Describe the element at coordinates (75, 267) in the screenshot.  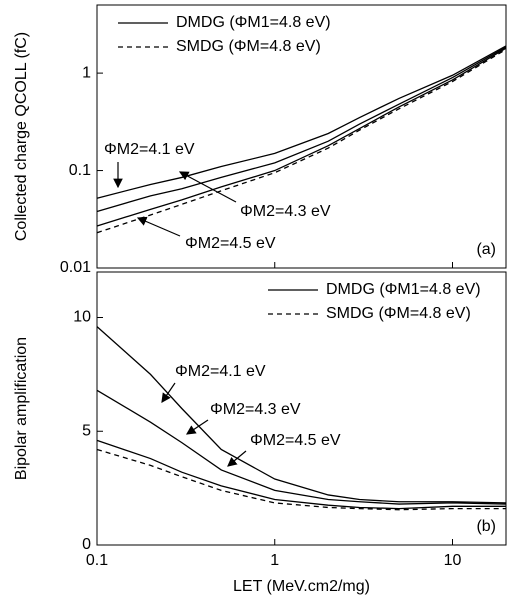
I see `y-tick-label: 0.01` at that location.